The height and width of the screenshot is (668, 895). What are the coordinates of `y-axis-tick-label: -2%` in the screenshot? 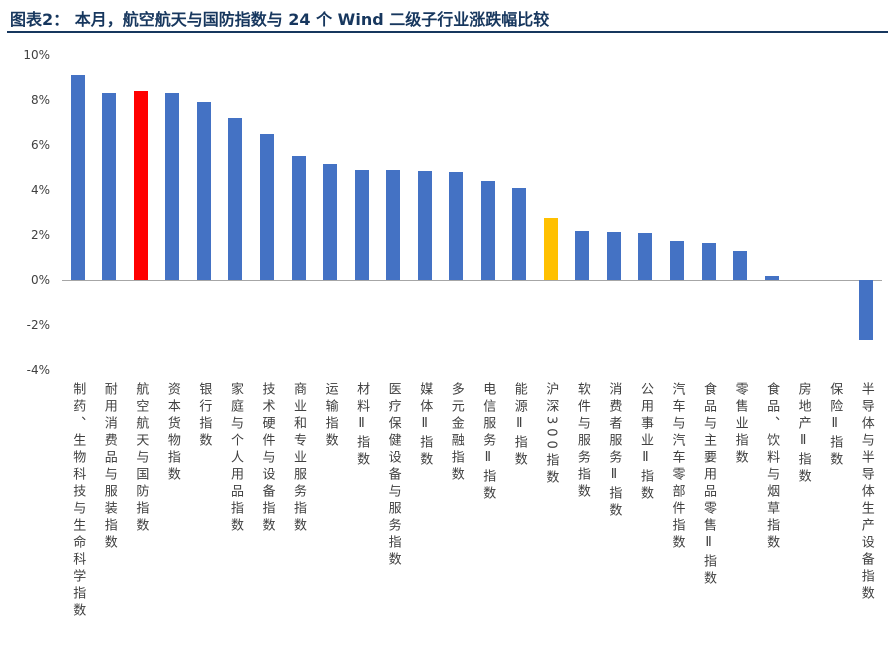 It's located at (38, 325).